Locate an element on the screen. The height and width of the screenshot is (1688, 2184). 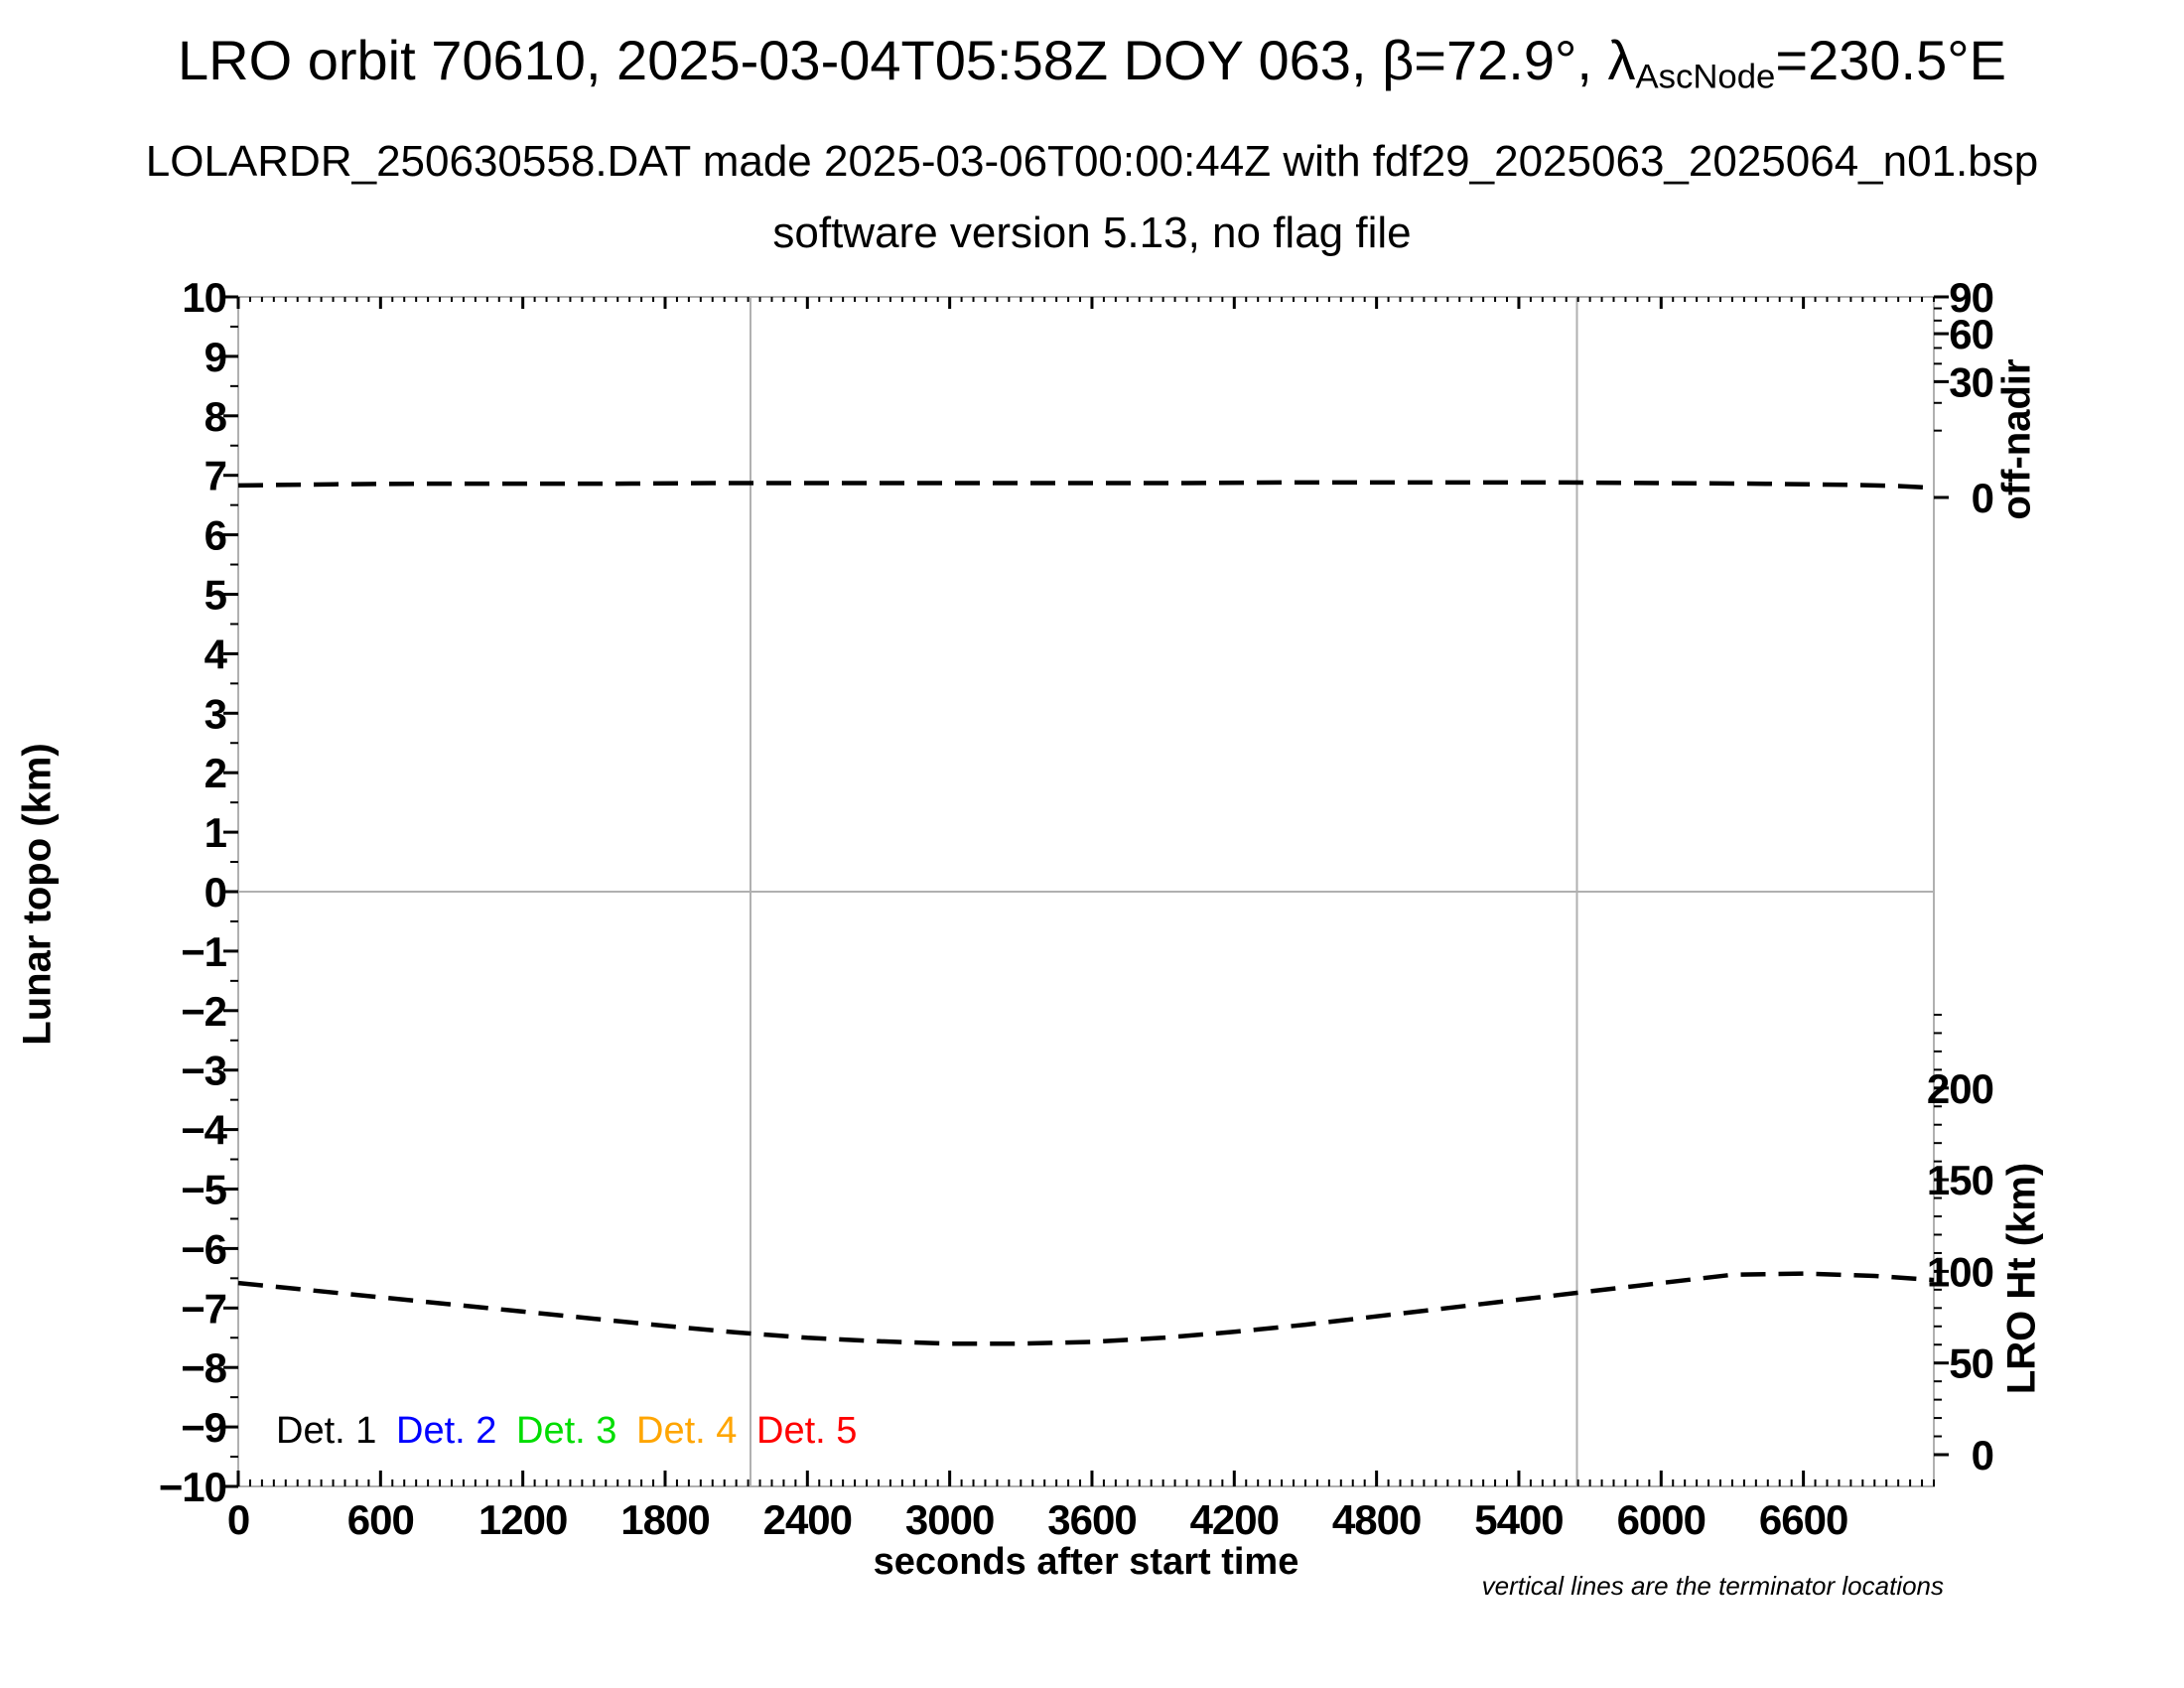
ht-tick-label: 100 is located at coordinates (1960, 1271).